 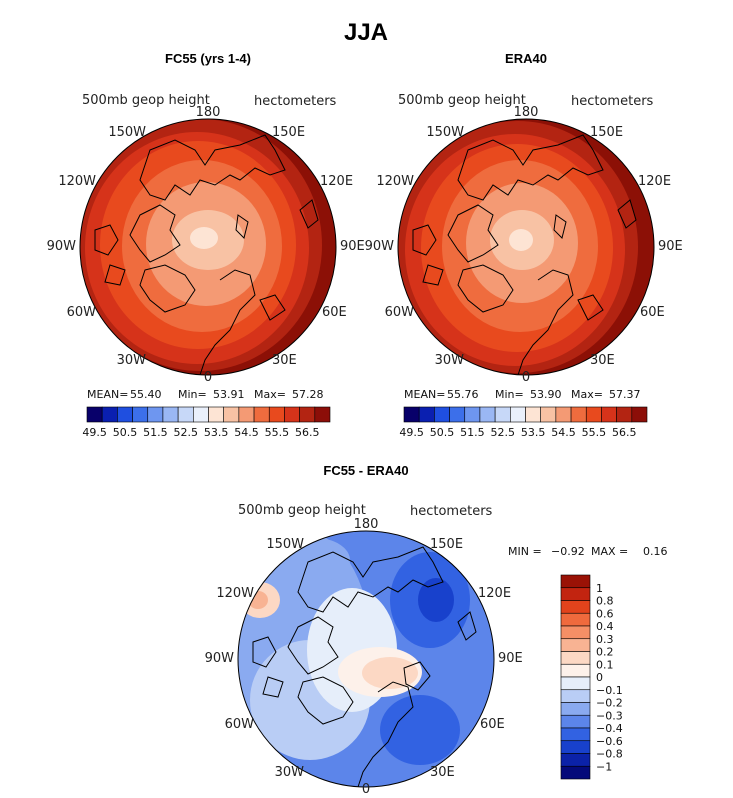 I want to click on max-value: 57.28, so click(x=308, y=394).